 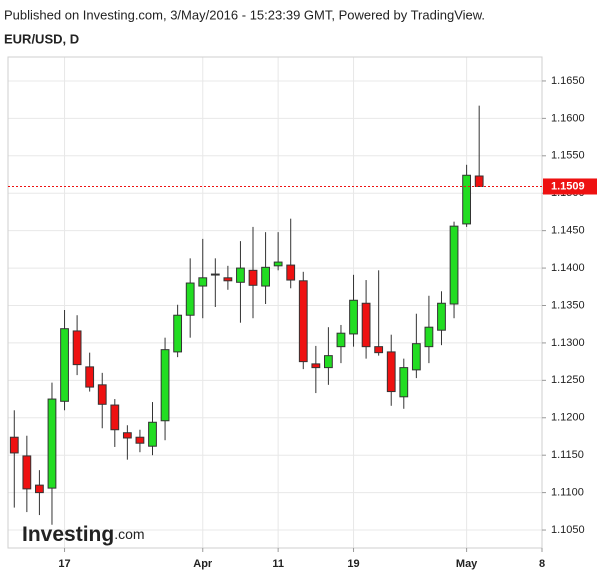 What do you see at coordinates (568, 530) in the screenshot?
I see `y-tick-label: 1.1050` at bounding box center [568, 530].